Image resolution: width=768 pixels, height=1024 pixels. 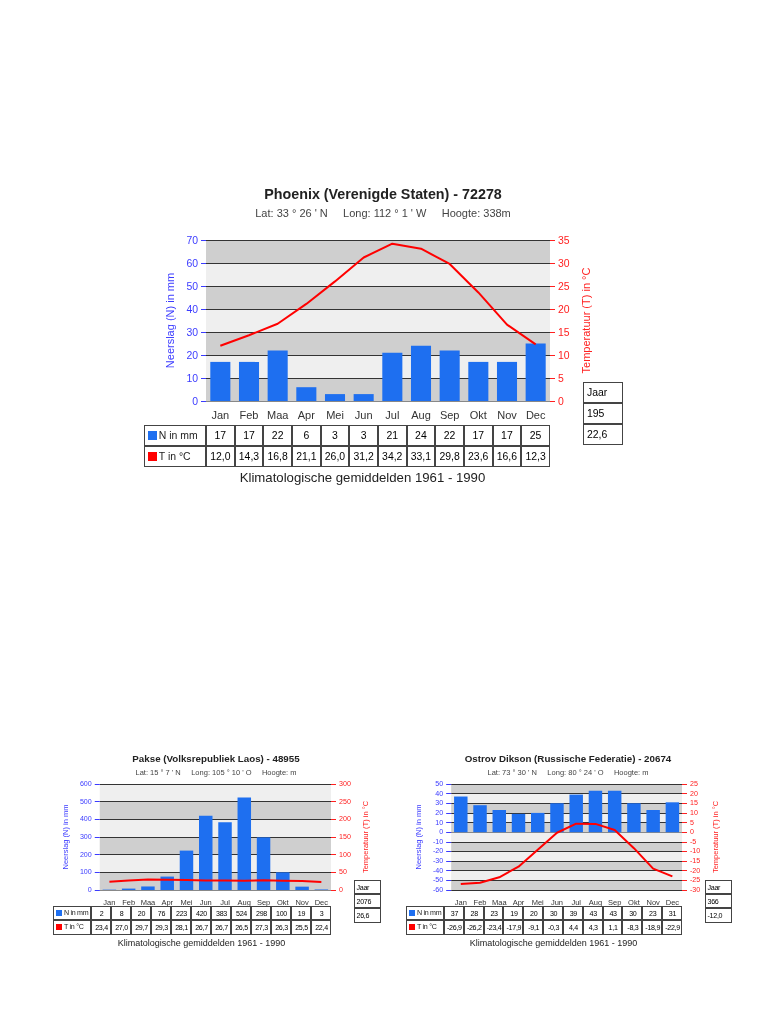 What do you see at coordinates (392, 414) in the screenshot?
I see `x-tick-label: Jul` at bounding box center [392, 414].